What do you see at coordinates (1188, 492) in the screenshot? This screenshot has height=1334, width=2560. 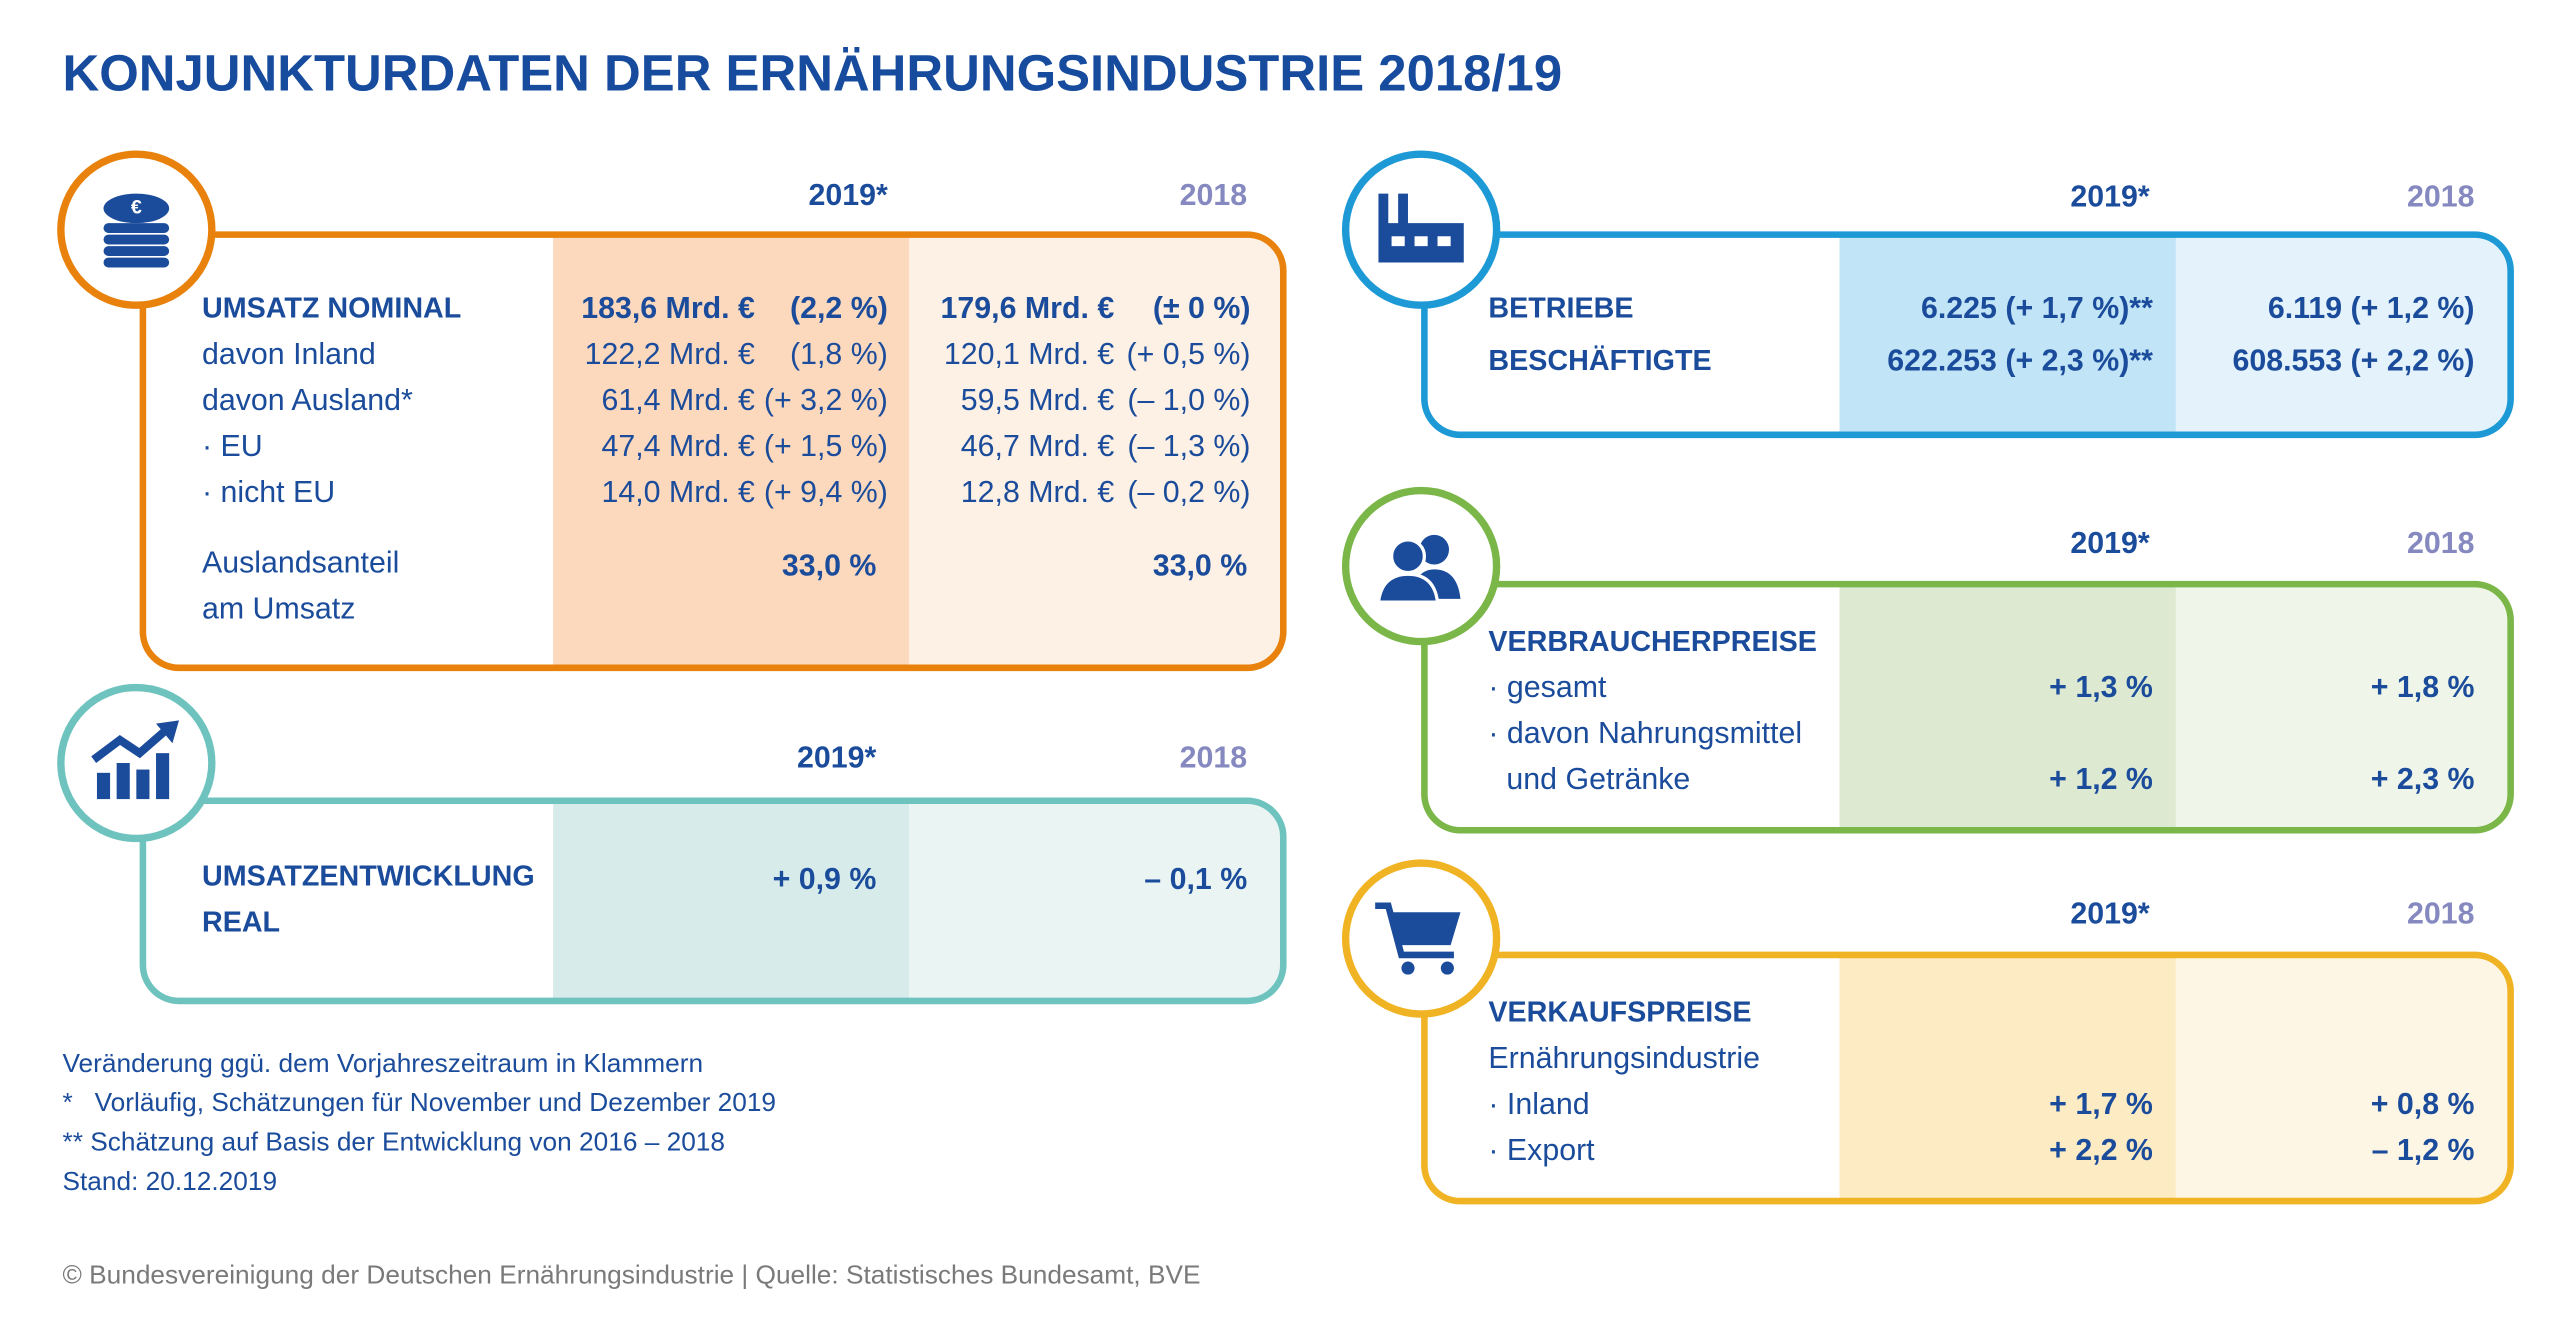 I see `cell-value: (– 0,2 %)` at bounding box center [1188, 492].